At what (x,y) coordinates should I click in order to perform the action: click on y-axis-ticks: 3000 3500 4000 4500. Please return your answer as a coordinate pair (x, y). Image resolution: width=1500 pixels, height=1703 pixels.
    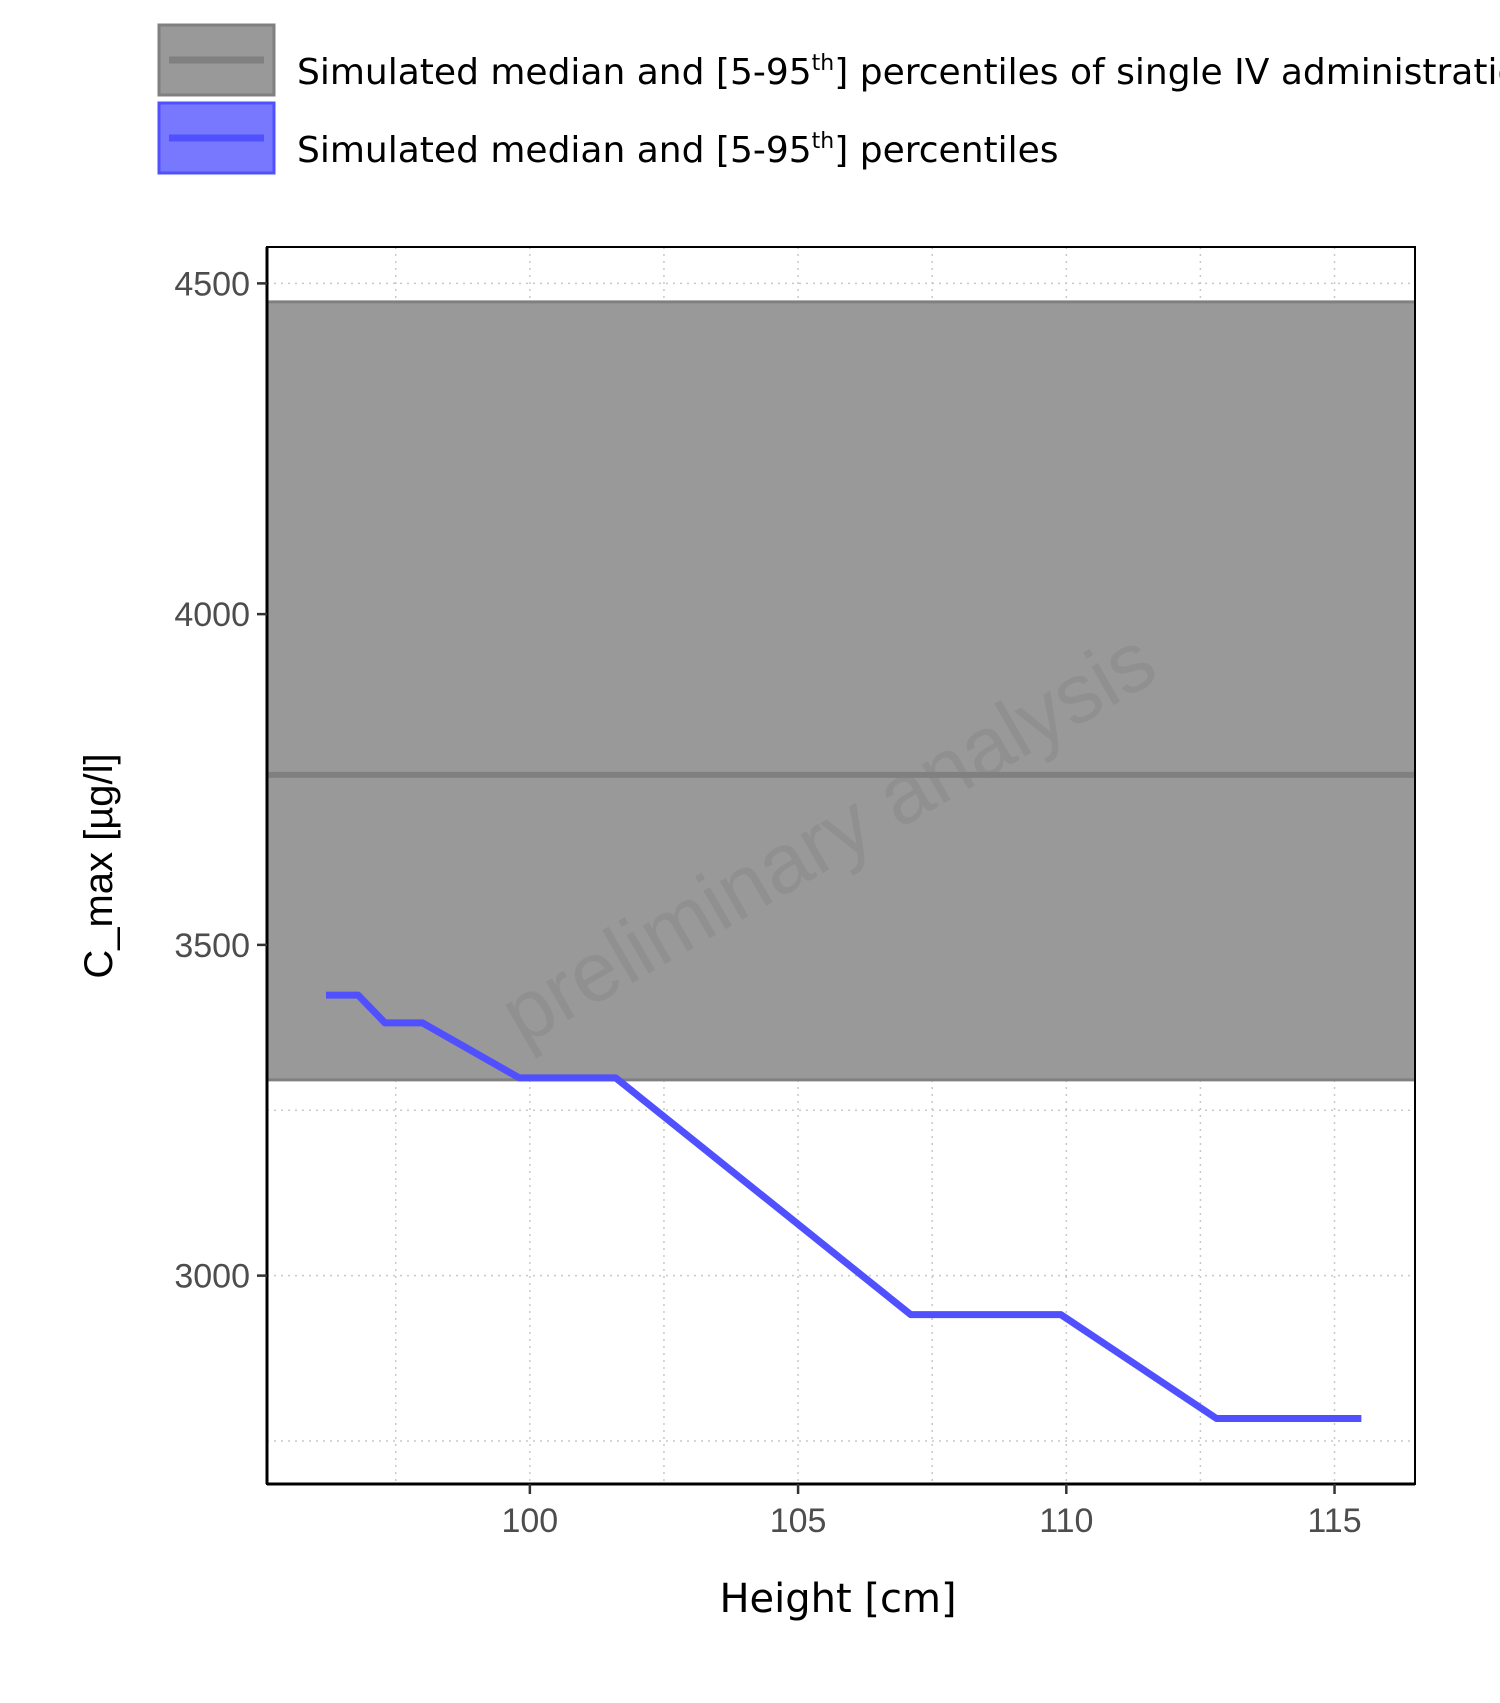
    Looking at the image, I should click on (220, 780).